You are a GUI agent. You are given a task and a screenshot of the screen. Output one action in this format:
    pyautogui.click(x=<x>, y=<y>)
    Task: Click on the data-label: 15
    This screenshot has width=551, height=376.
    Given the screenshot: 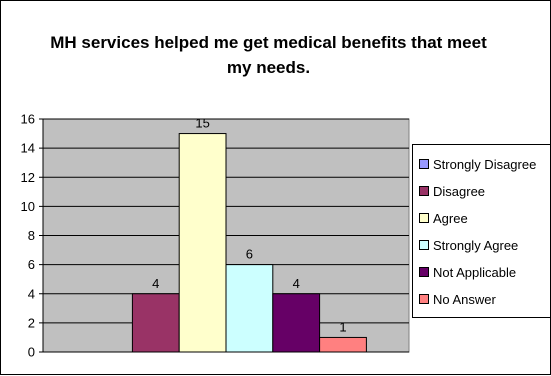 What is the action you would take?
    pyautogui.click(x=202, y=123)
    